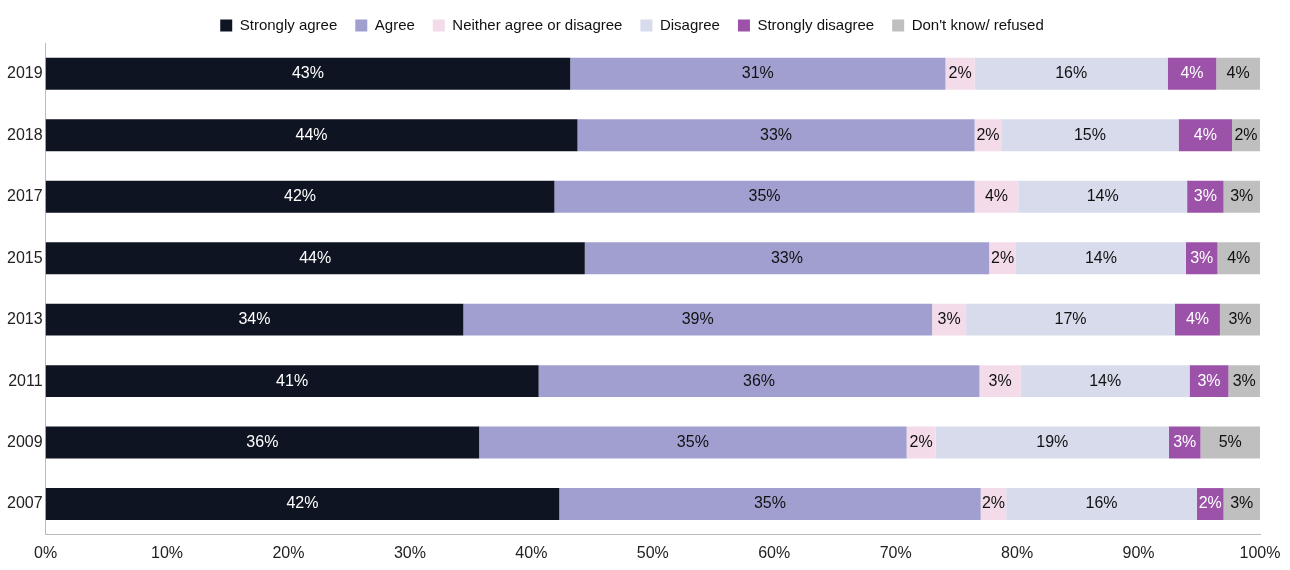 The width and height of the screenshot is (1290, 570). Describe the element at coordinates (25, 503) in the screenshot. I see `y-tick-label: 2007` at that location.